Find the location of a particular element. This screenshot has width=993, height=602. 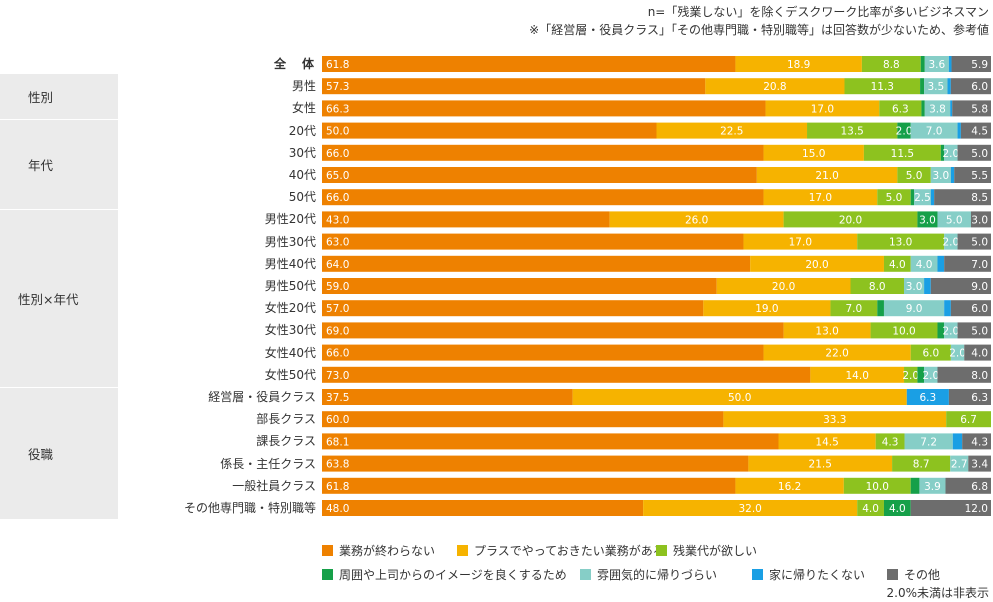

legend-item: 業務が終わらない is located at coordinates (378, 550).